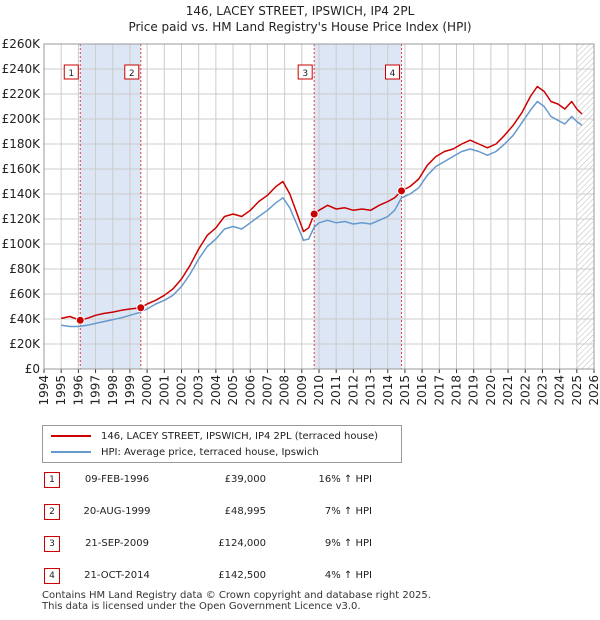  I want to click on transaction-row: 3 21-SEP-2009 £124,000 9% ↑ HPI, so click(222, 545).